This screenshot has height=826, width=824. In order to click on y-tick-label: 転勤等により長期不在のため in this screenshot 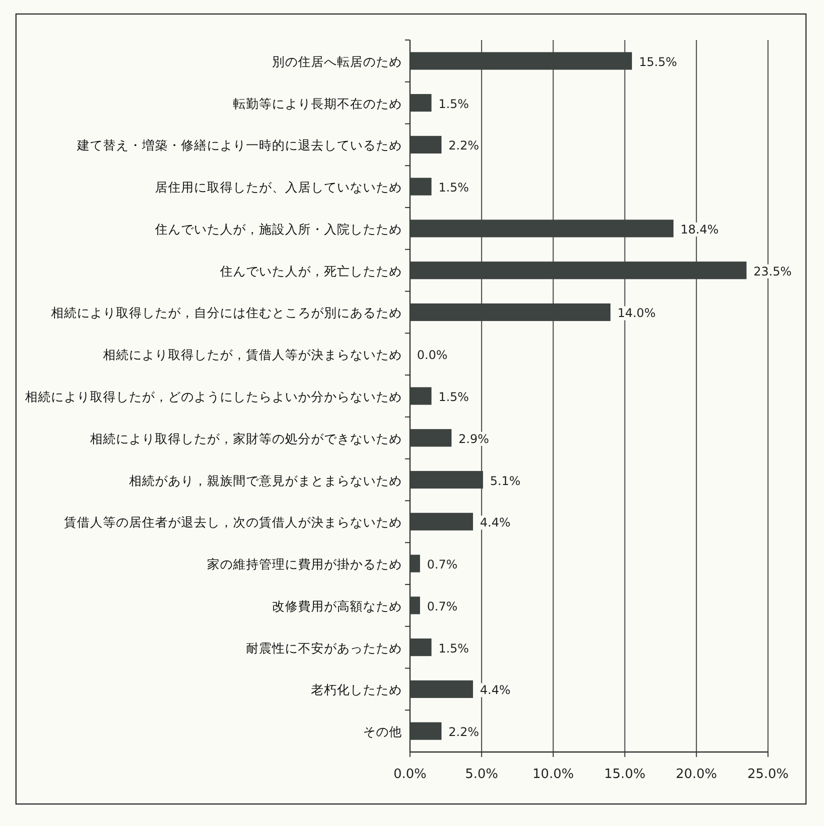, I will do `click(317, 103)`.